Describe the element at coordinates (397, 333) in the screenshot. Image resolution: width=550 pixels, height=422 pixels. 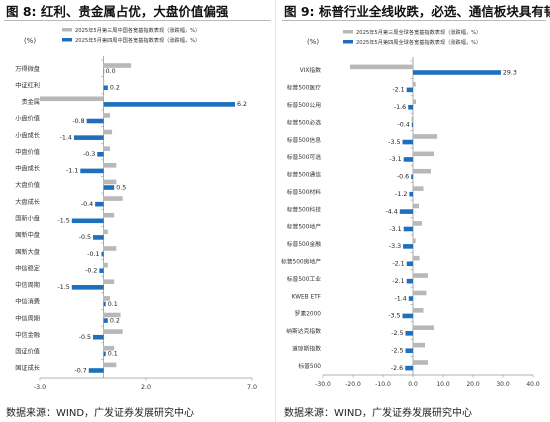
I see `fig9-data-label-15: -2.5` at that location.